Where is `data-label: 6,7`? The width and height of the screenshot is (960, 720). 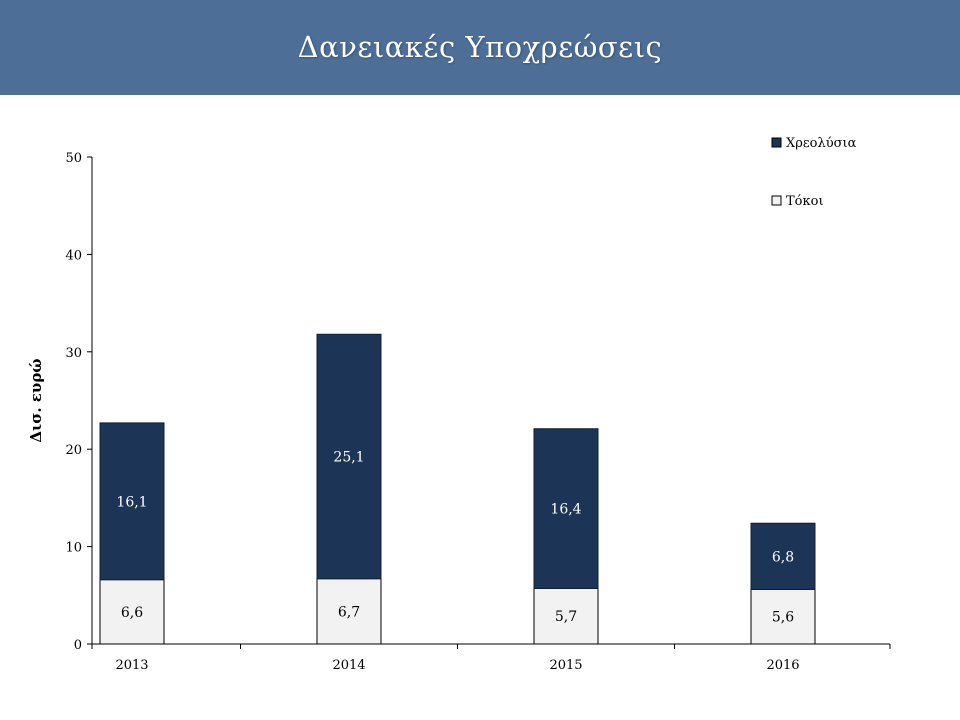
data-label: 6,7 is located at coordinates (349, 612).